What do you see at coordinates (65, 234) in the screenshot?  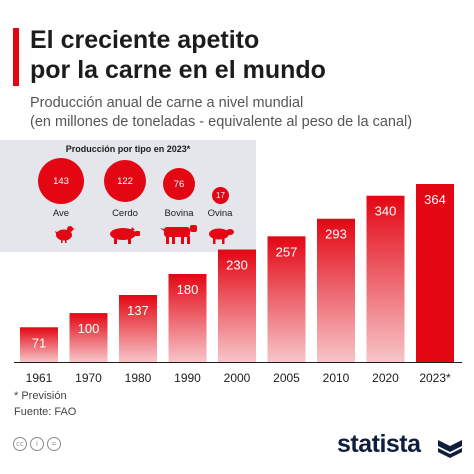 I see `chicken-icon` at bounding box center [65, 234].